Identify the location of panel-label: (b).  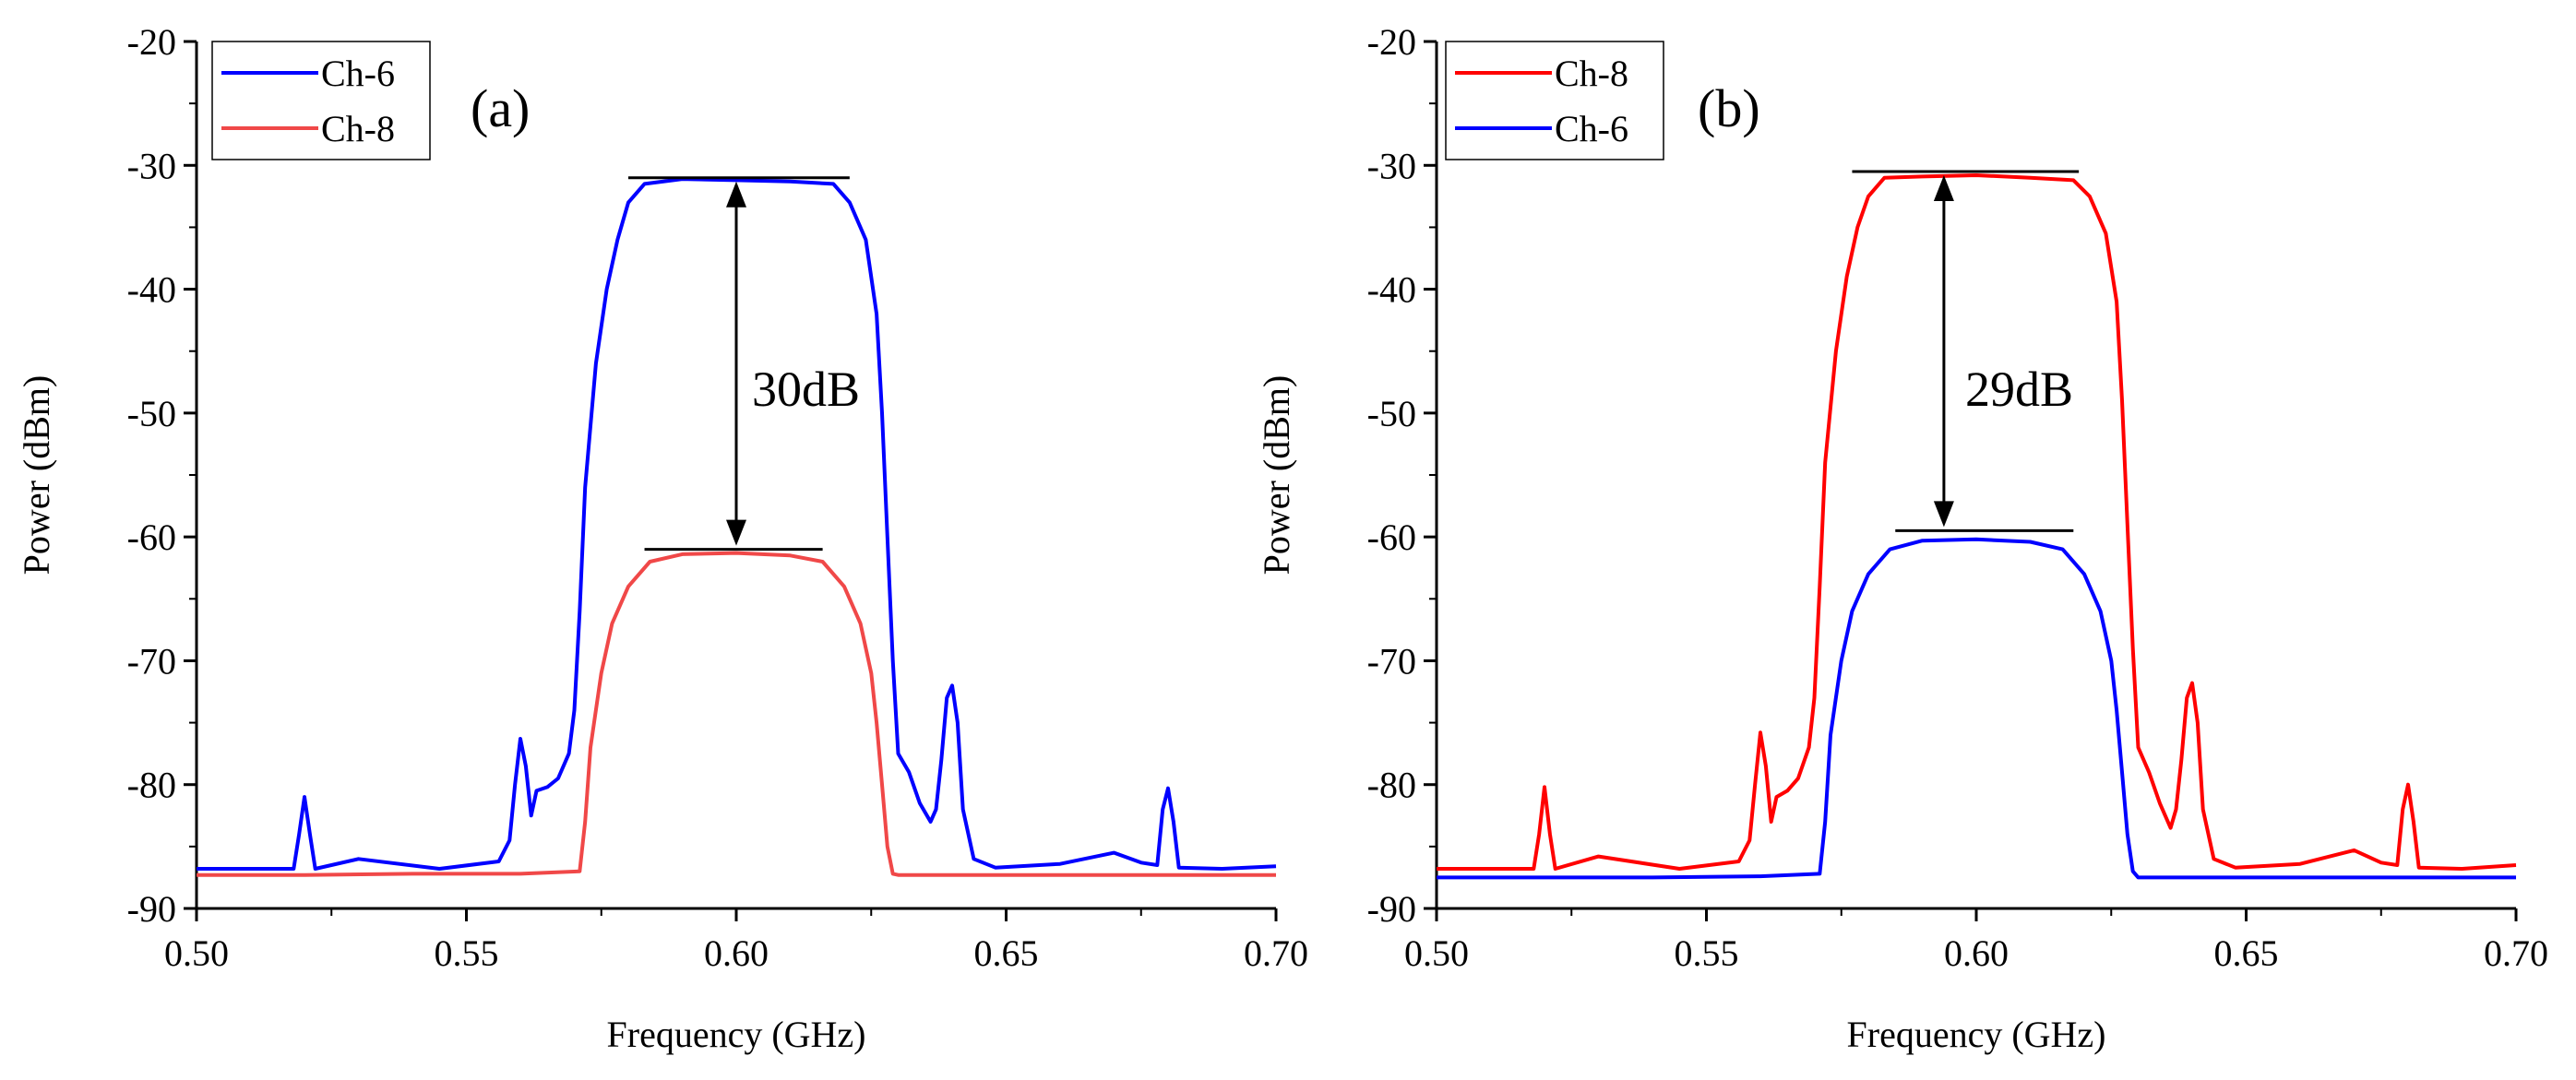
(1729, 108).